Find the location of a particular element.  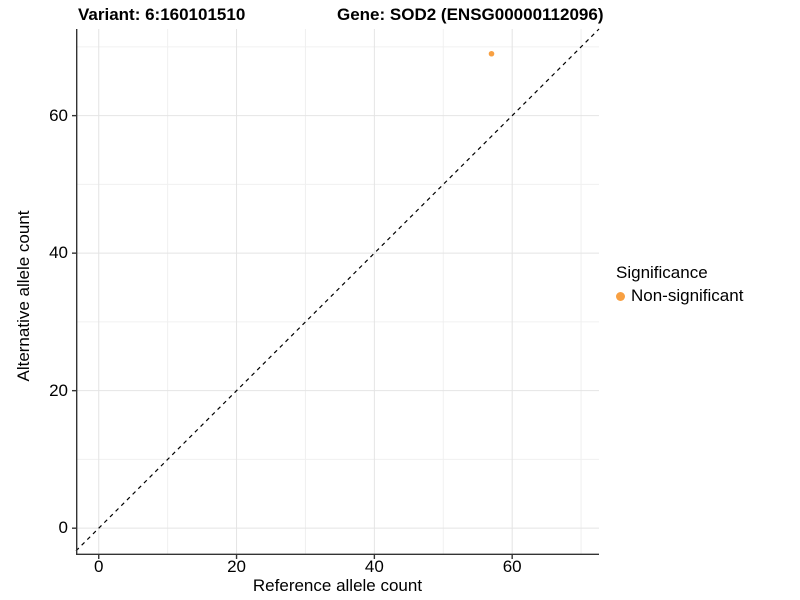

variant-title: Variant: 6:160101510 is located at coordinates (162, 14).